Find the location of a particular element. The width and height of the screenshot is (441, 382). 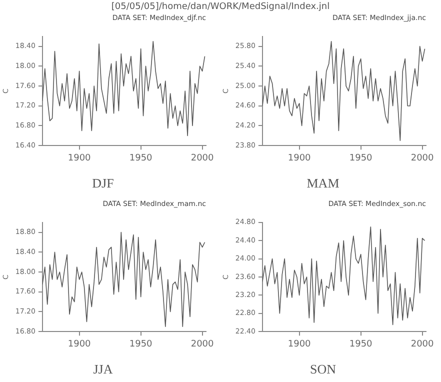

text: MAM is located at coordinates (323, 183).